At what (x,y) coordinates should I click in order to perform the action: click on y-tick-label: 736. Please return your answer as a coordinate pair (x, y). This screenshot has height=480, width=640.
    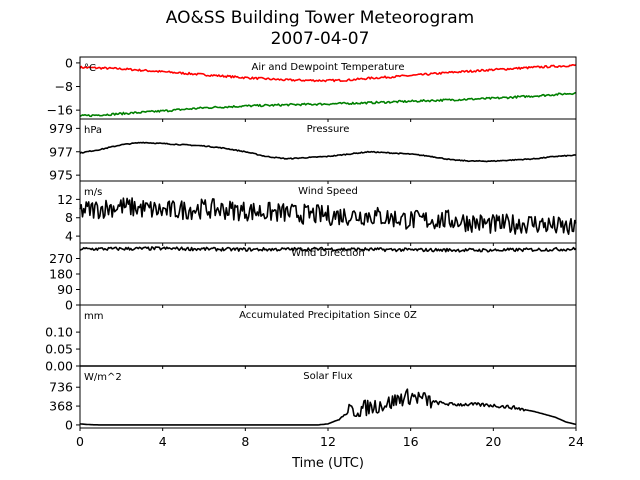
    Looking at the image, I should click on (61, 387).